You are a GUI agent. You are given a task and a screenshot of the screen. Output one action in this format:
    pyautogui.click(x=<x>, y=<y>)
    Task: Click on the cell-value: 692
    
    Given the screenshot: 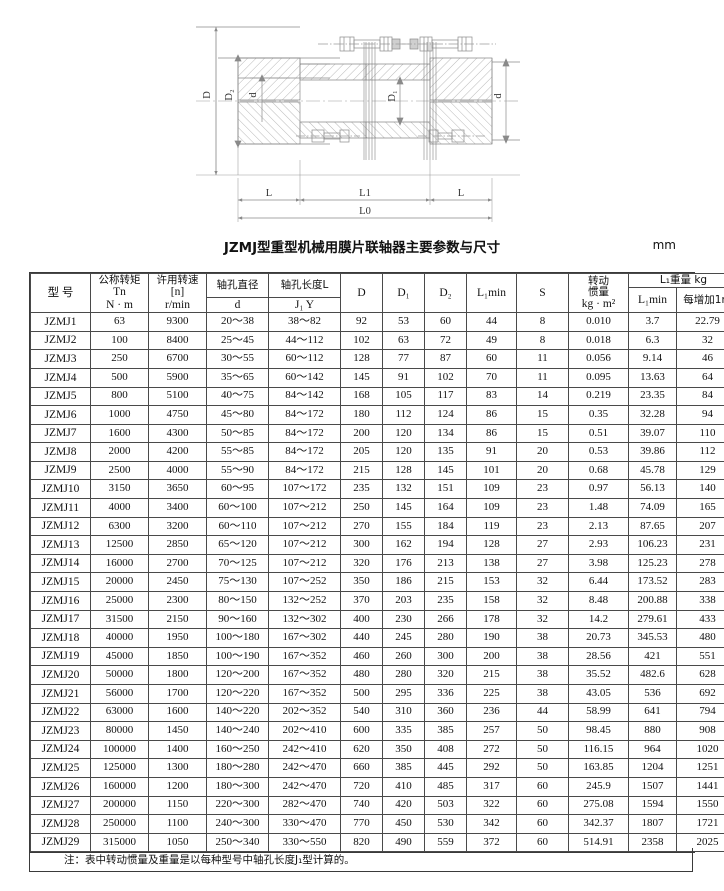 What is the action you would take?
    pyautogui.click(x=700, y=694)
    